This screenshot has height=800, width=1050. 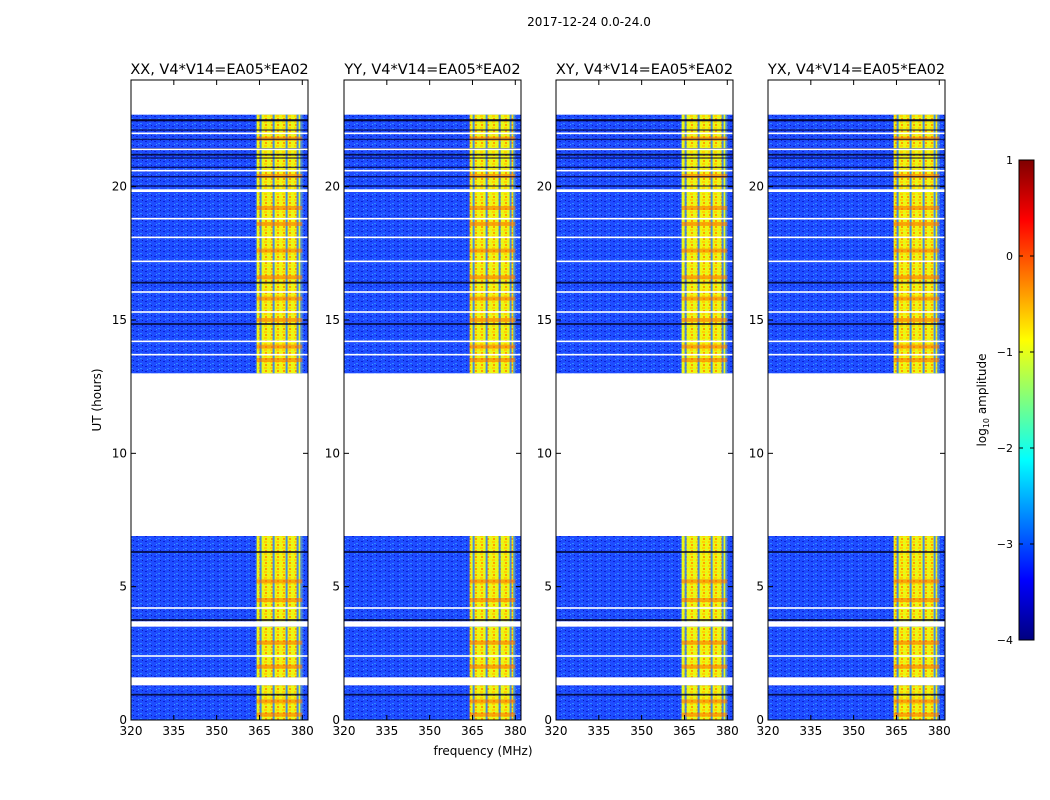 What do you see at coordinates (482, 751) in the screenshot?
I see `x-axis-label: frequency (MHz)` at bounding box center [482, 751].